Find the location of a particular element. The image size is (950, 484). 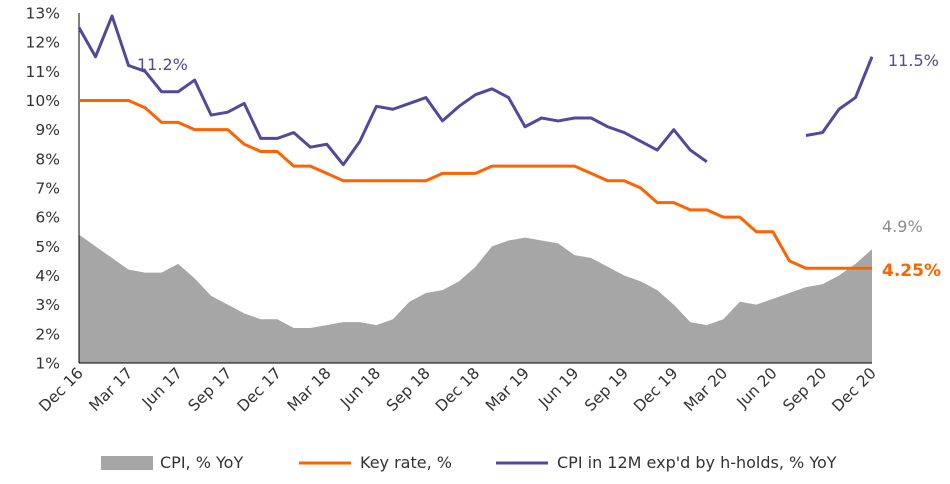

y-tick-label: 8% is located at coordinates (47, 159).